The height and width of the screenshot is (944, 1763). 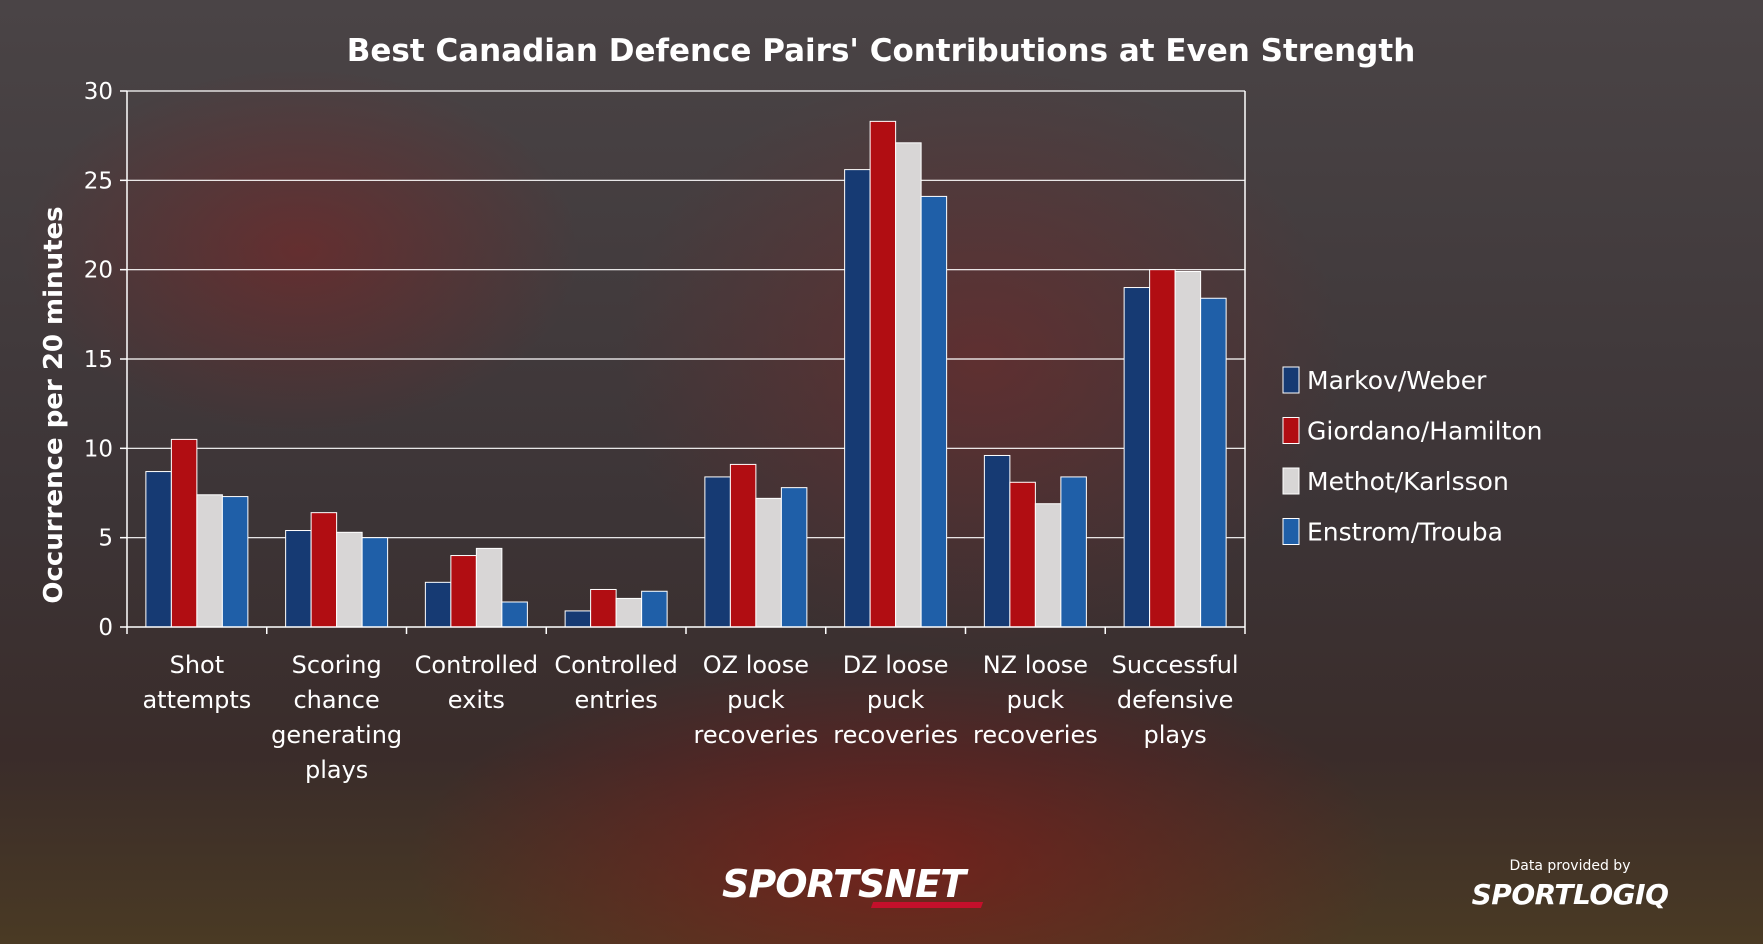 What do you see at coordinates (336, 700) in the screenshot?
I see `category-label-line: chance` at bounding box center [336, 700].